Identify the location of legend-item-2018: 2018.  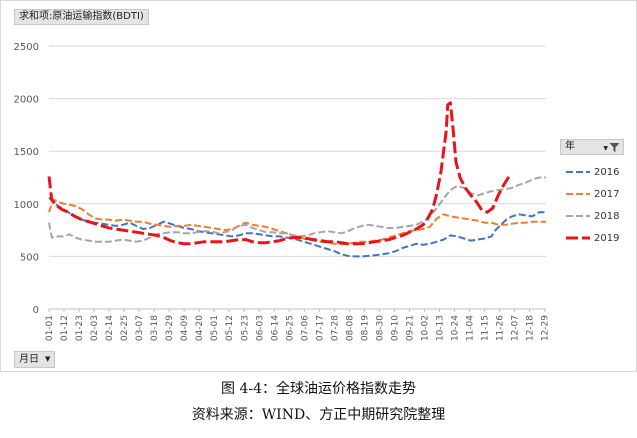
(592, 216).